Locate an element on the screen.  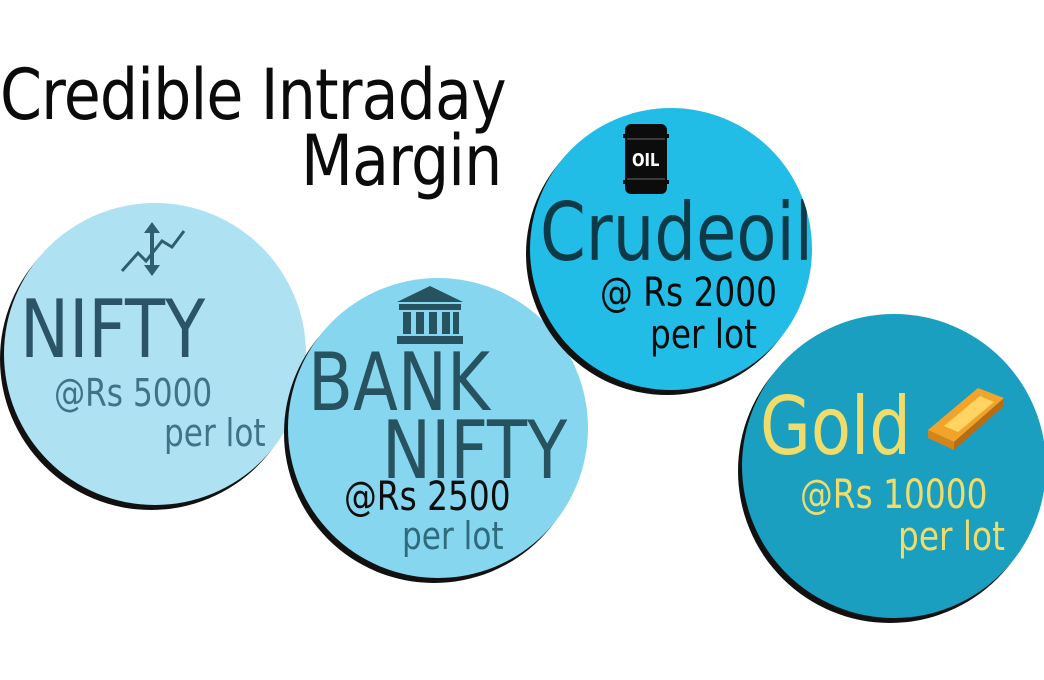
title-line-2: Margin is located at coordinates (401, 161).